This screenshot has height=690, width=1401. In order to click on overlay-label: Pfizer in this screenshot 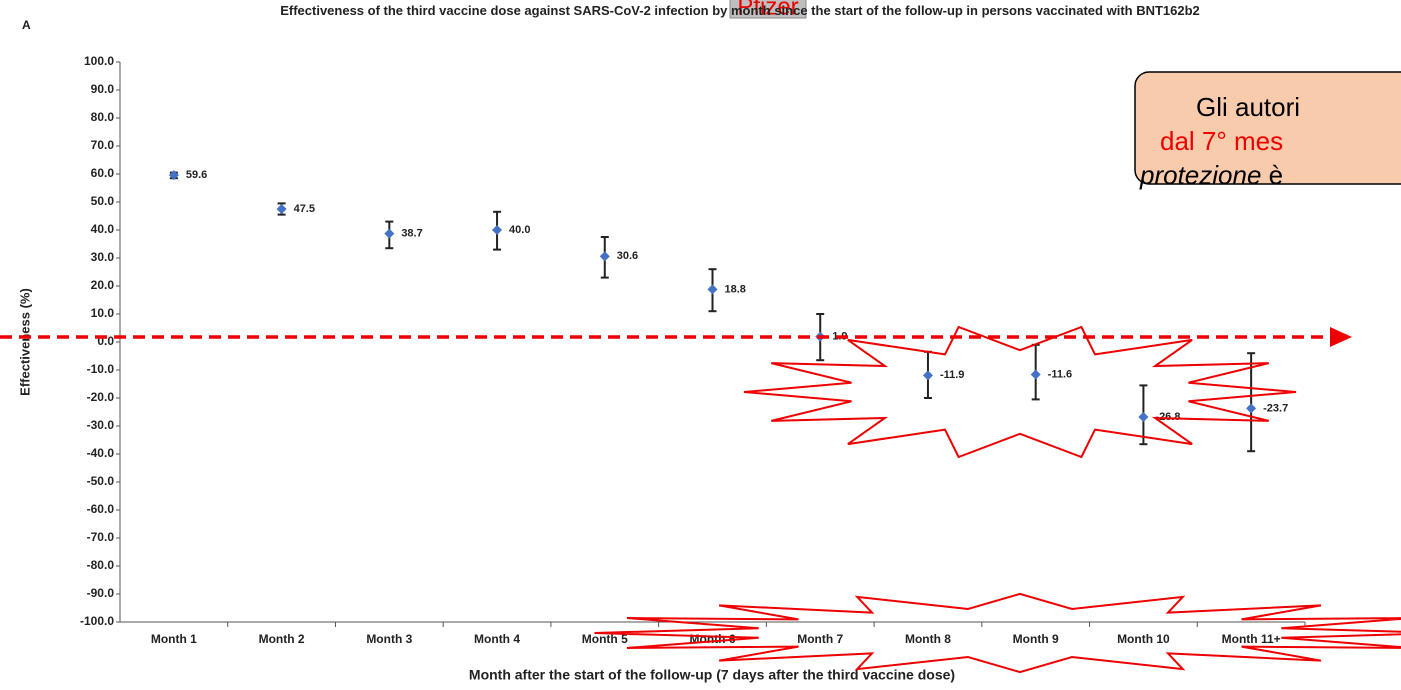, I will do `click(767, 10)`.